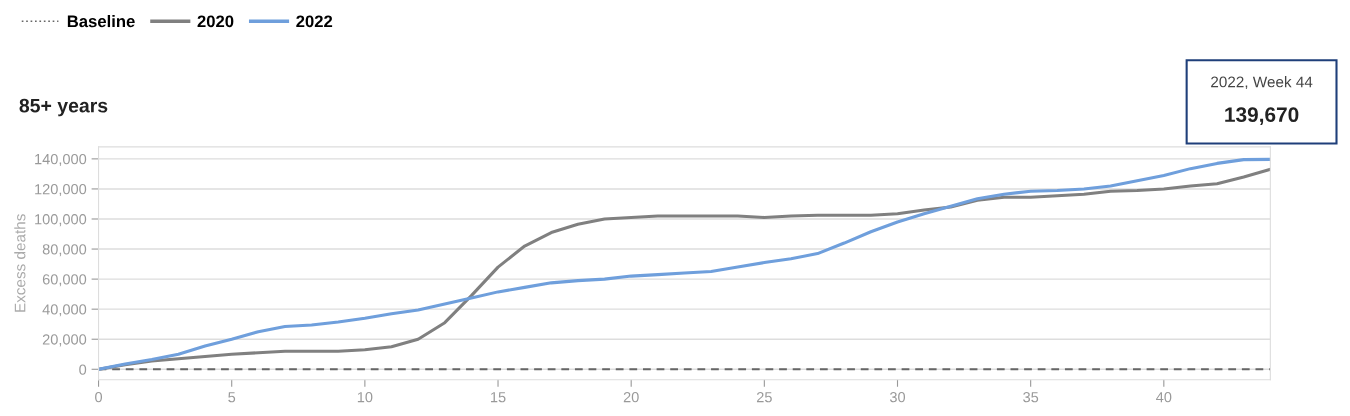  What do you see at coordinates (64, 280) in the screenshot?
I see `y-tick-label: 60,000` at bounding box center [64, 280].